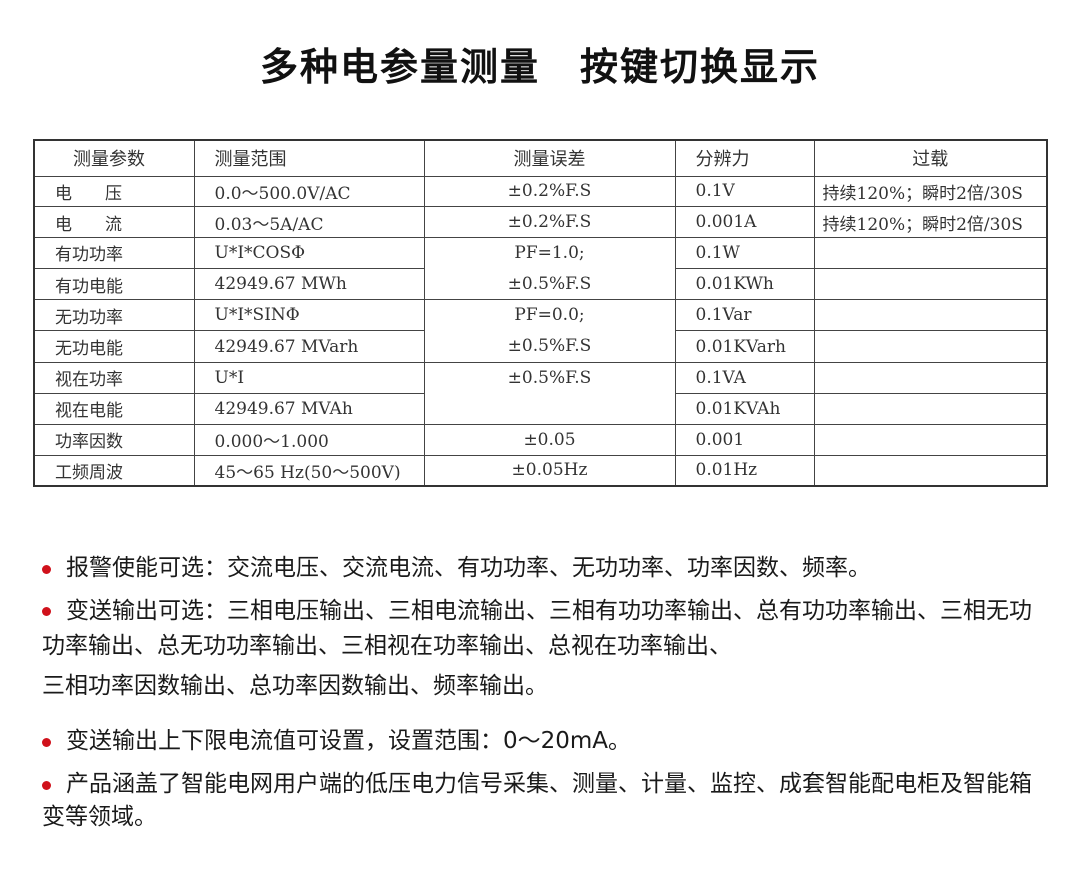  I want to click on cell-param: 有功电能, so click(114, 284).